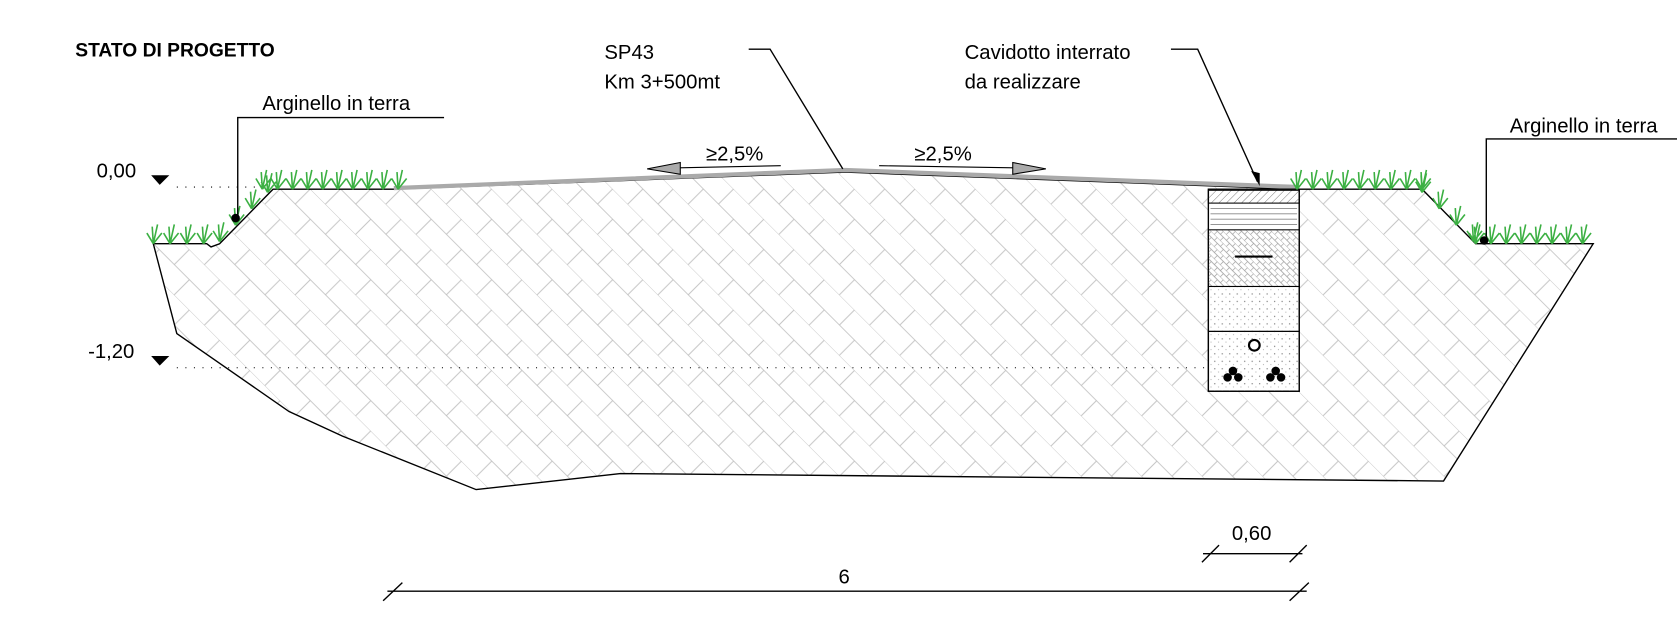 Image resolution: width=1677 pixels, height=620 pixels. I want to click on level-label: 0,00, so click(117, 171).